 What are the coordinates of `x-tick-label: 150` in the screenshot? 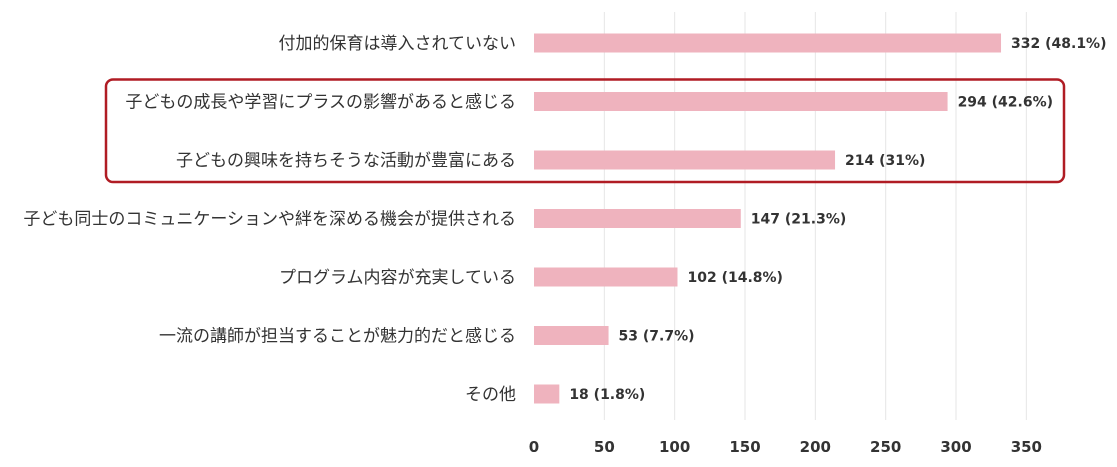 It's located at (744, 447).